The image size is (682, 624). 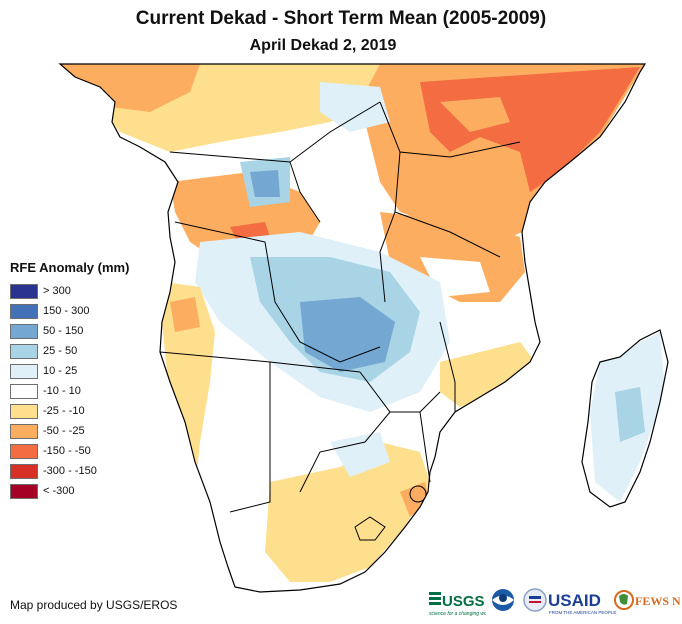 I want to click on legend-item: -25 - -10, so click(x=69, y=411).